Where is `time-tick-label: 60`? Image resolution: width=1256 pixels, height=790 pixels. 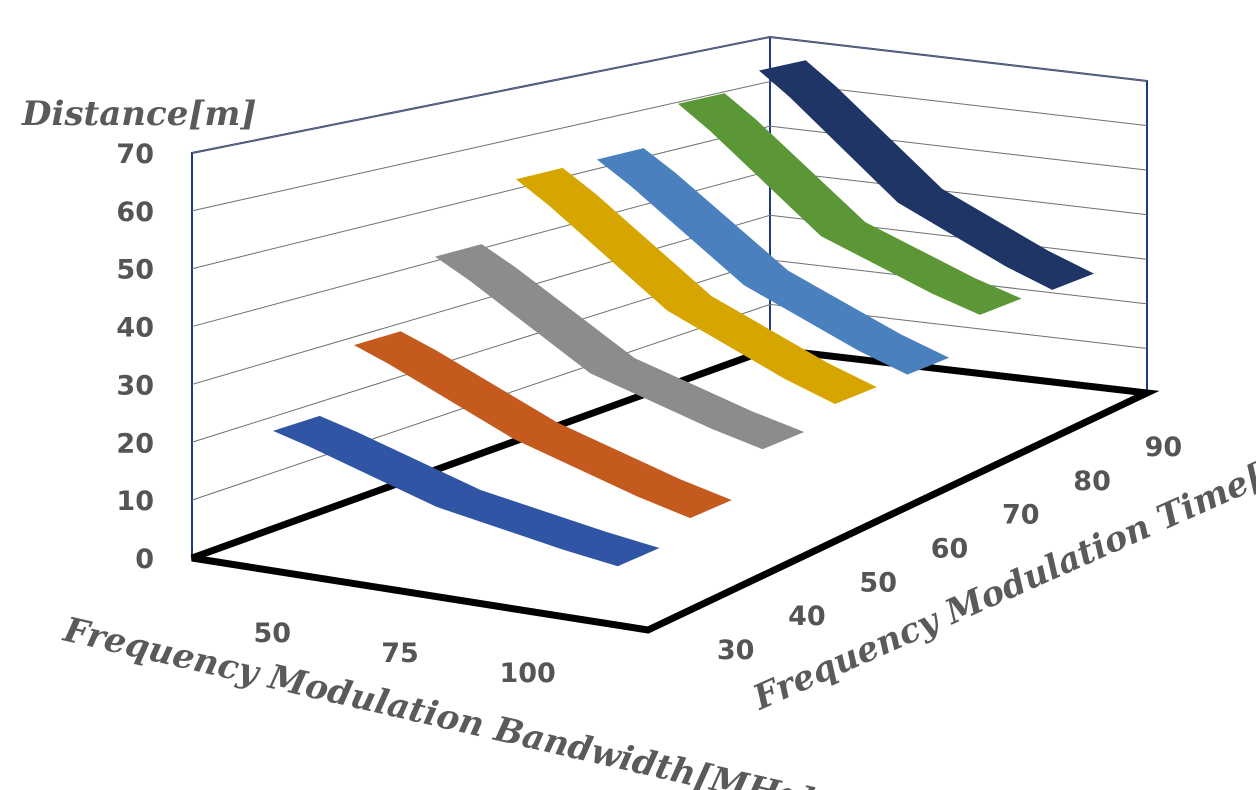 time-tick-label: 60 is located at coordinates (950, 549).